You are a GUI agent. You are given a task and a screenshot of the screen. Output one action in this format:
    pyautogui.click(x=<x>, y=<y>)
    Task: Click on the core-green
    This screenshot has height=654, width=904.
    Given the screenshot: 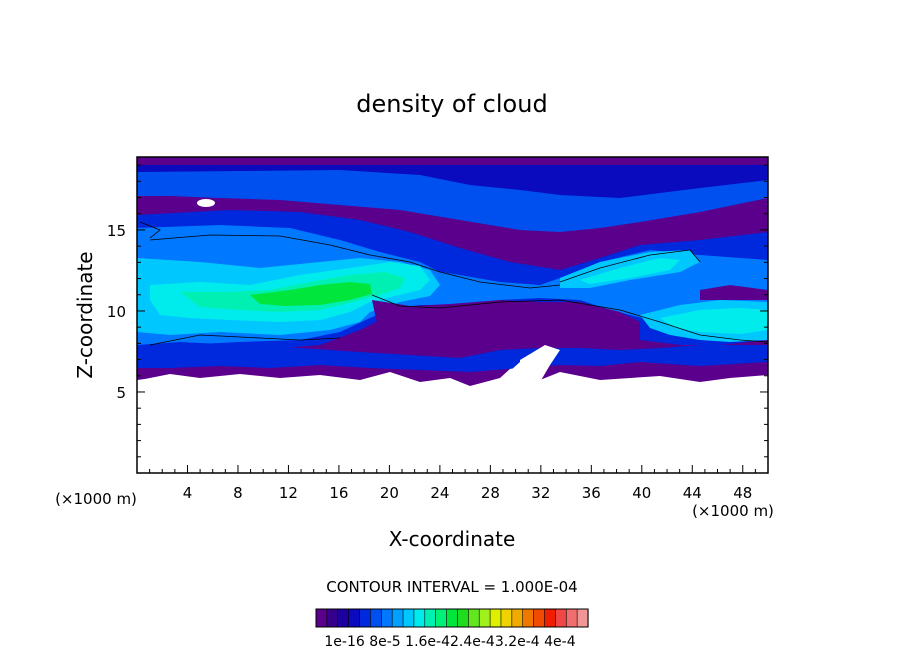 What is the action you would take?
    pyautogui.click(x=311, y=294)
    